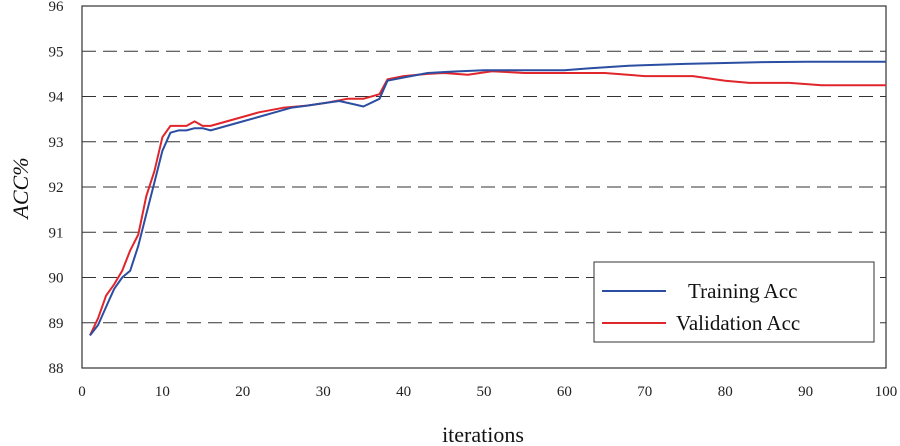 The image size is (900, 446). I want to click on x-tick-label: 30, so click(323, 392).